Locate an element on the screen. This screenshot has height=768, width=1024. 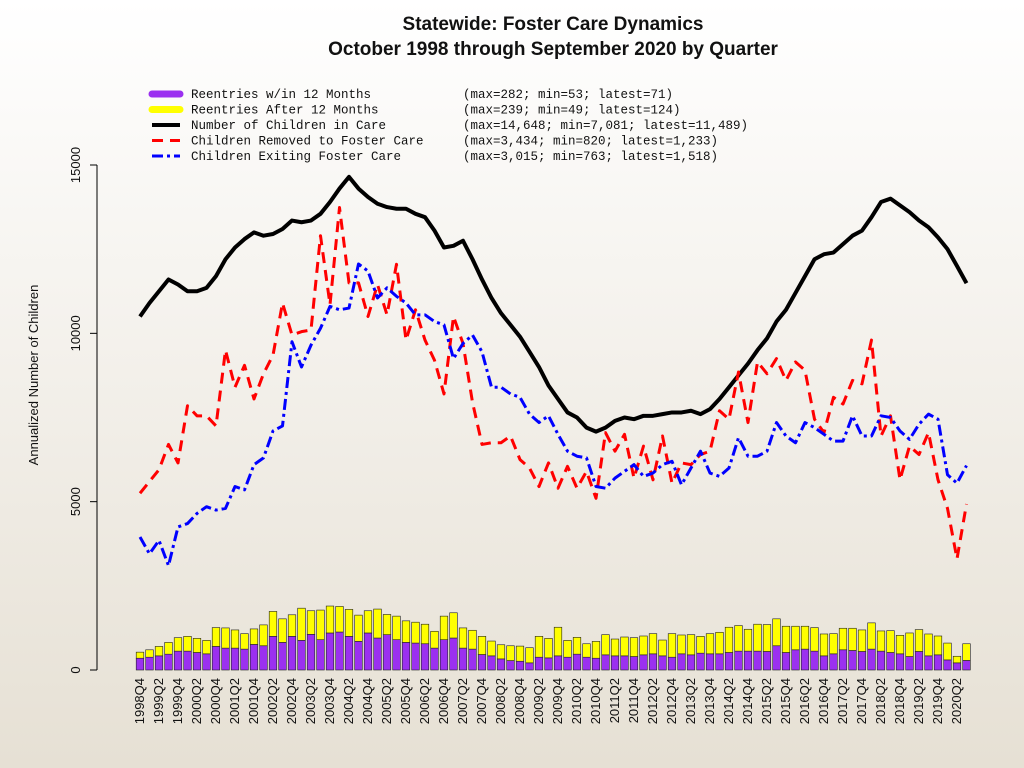
x-tick-label: 2004Q2 is located at coordinates (348, 701).